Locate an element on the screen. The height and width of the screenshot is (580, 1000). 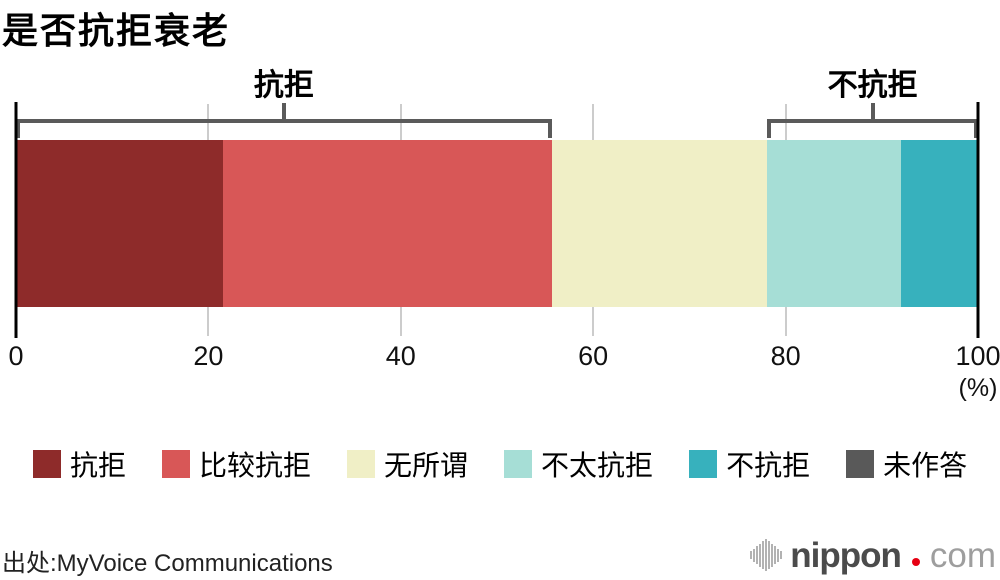
legend-item: 无所谓 is located at coordinates (407, 464).